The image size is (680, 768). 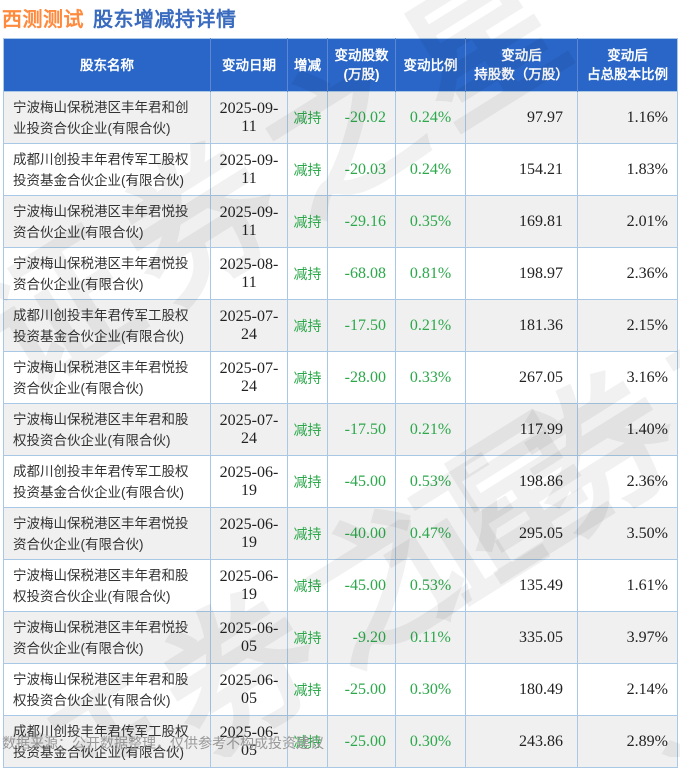 What do you see at coordinates (430, 273) in the screenshot?
I see `change-ratio-cell: 0.81%` at bounding box center [430, 273].